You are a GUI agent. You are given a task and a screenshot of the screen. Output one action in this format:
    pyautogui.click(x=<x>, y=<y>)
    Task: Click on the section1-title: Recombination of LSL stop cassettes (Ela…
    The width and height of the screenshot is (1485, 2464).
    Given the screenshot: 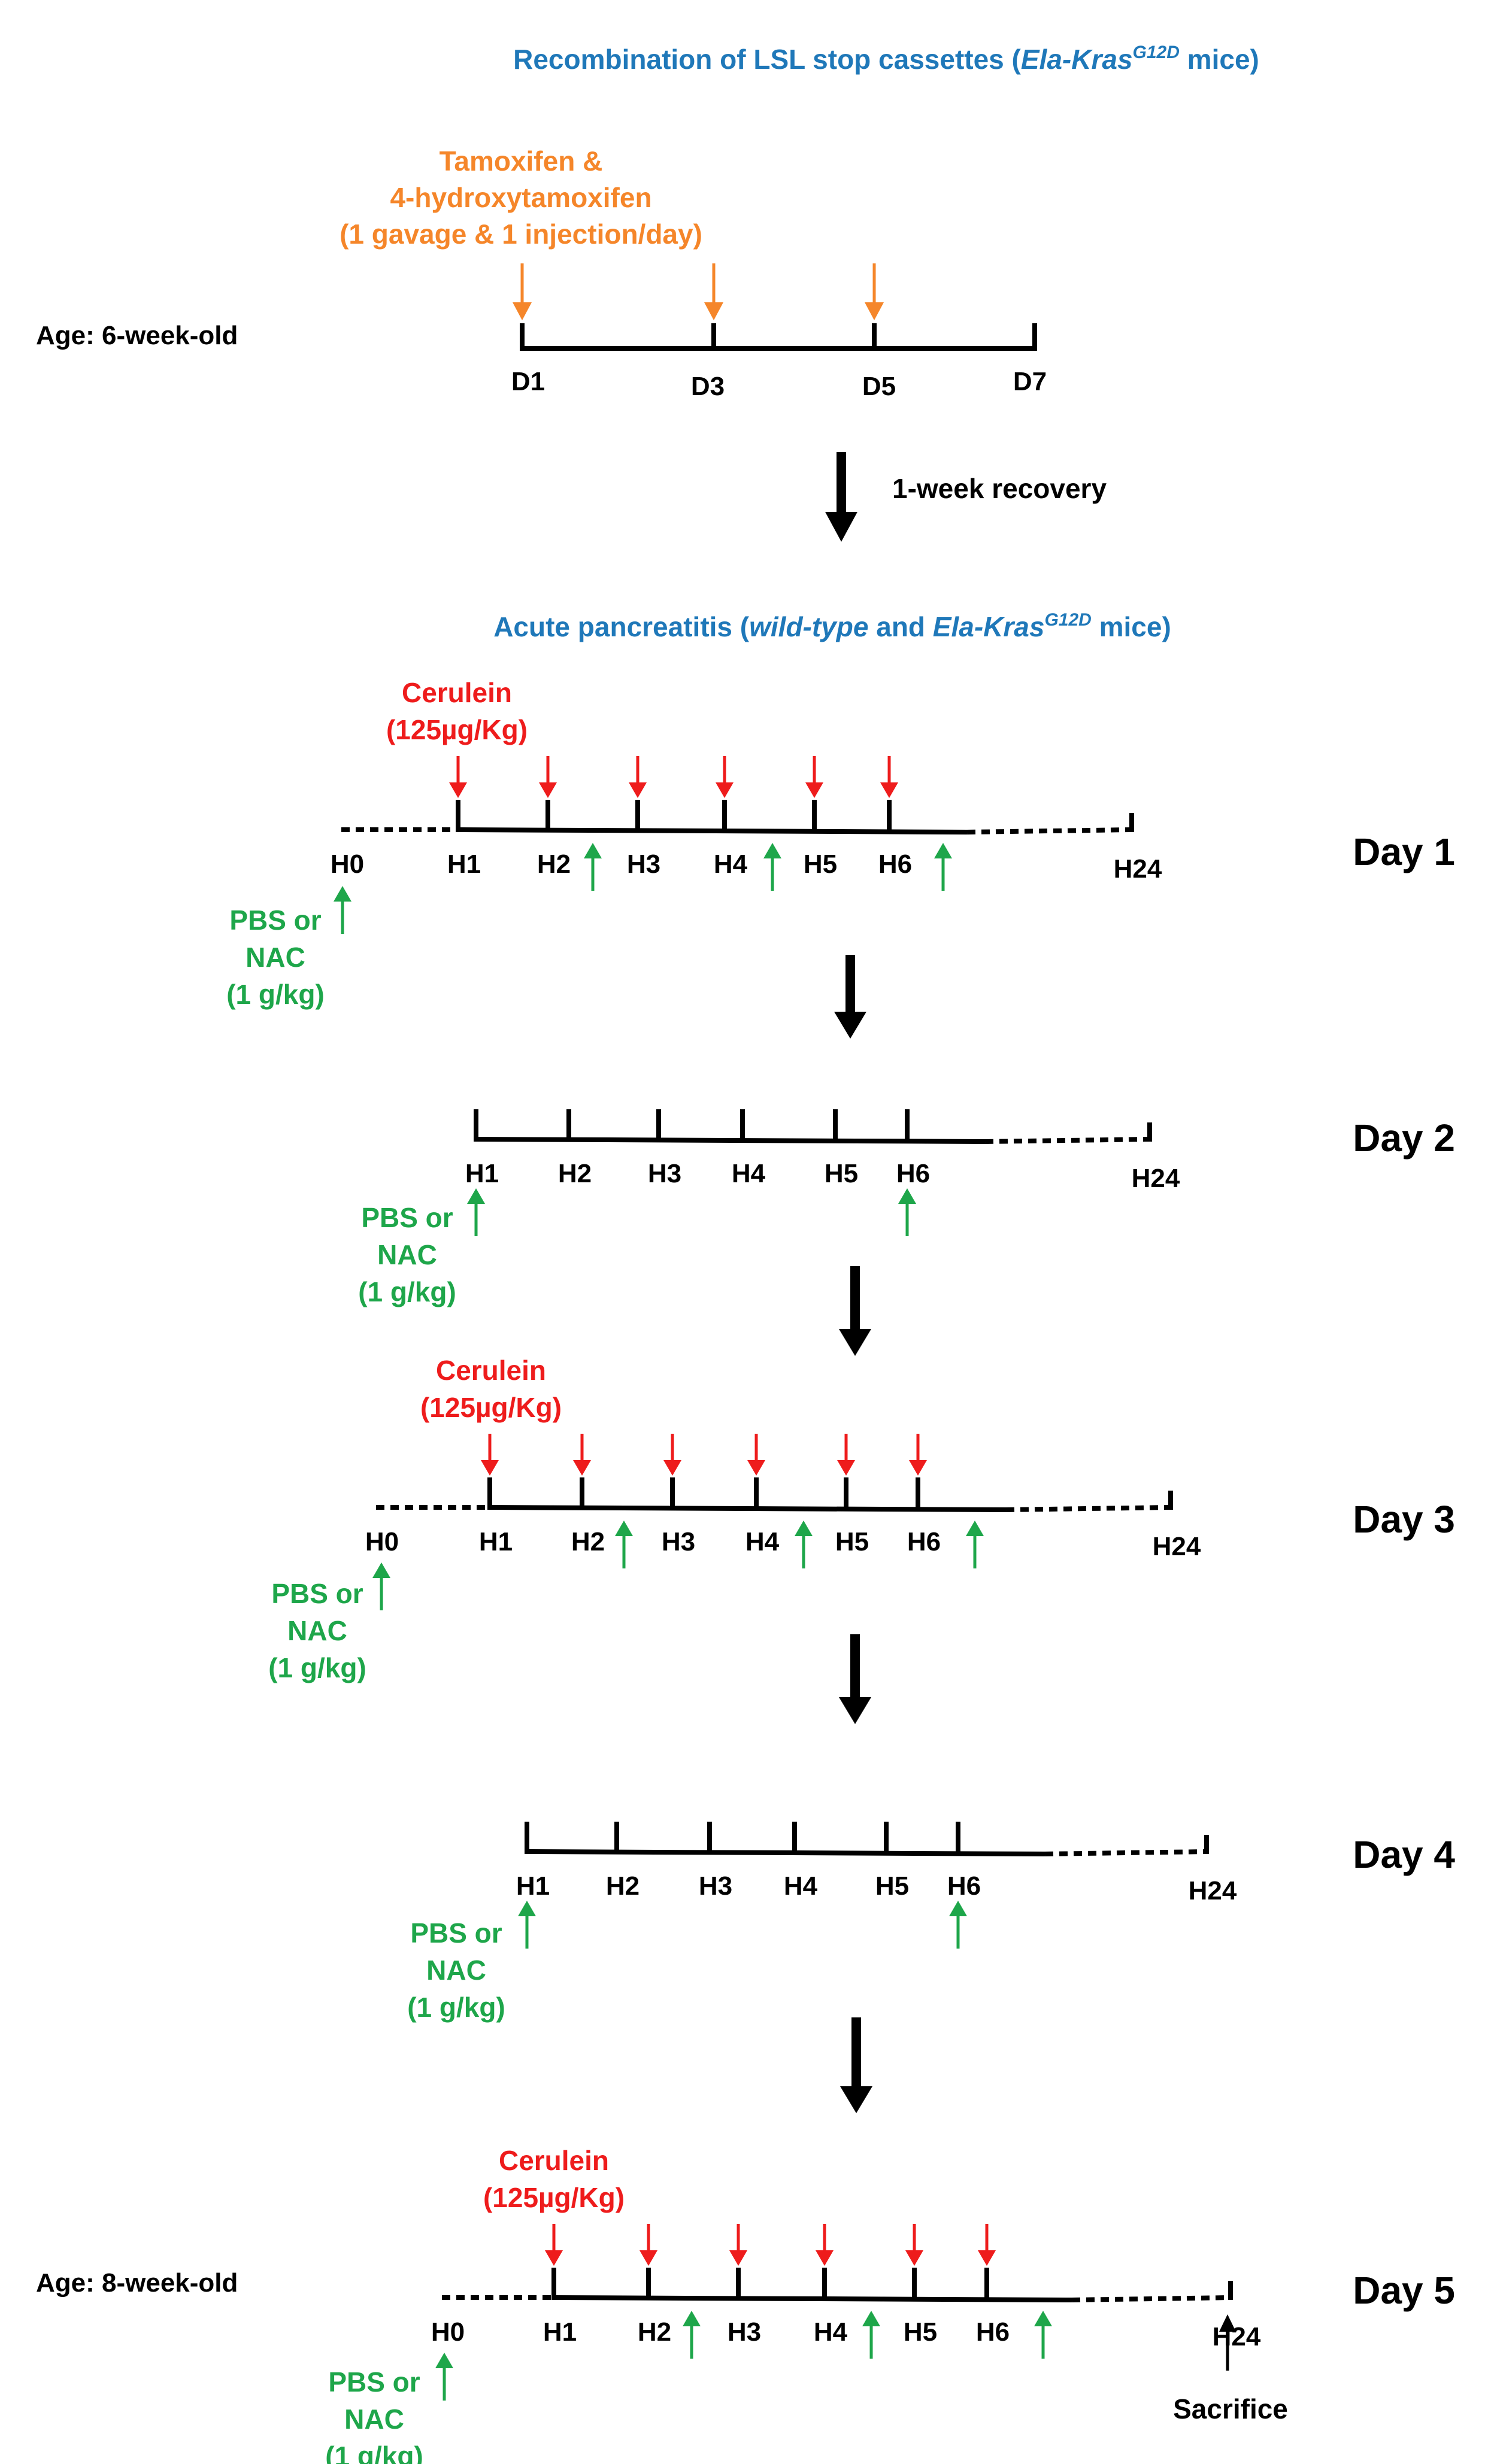 What is the action you would take?
    pyautogui.click(x=886, y=59)
    